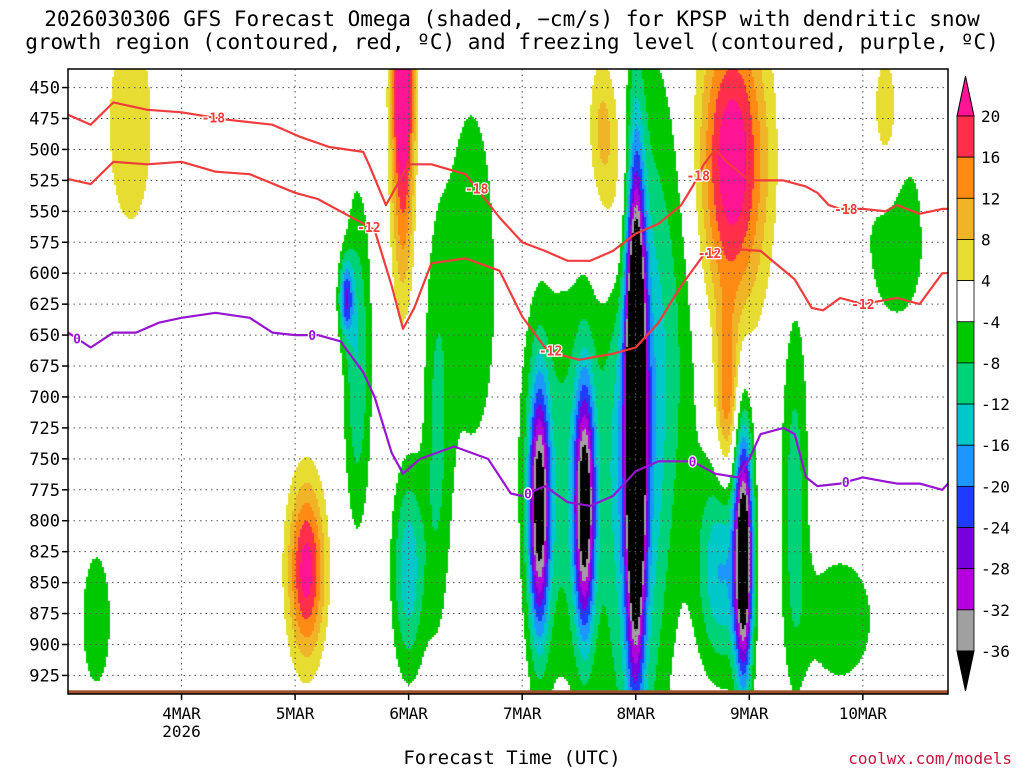 The height and width of the screenshot is (769, 1024). Describe the element at coordinates (44, 274) in the screenshot. I see `y-tick-label: 600` at that location.